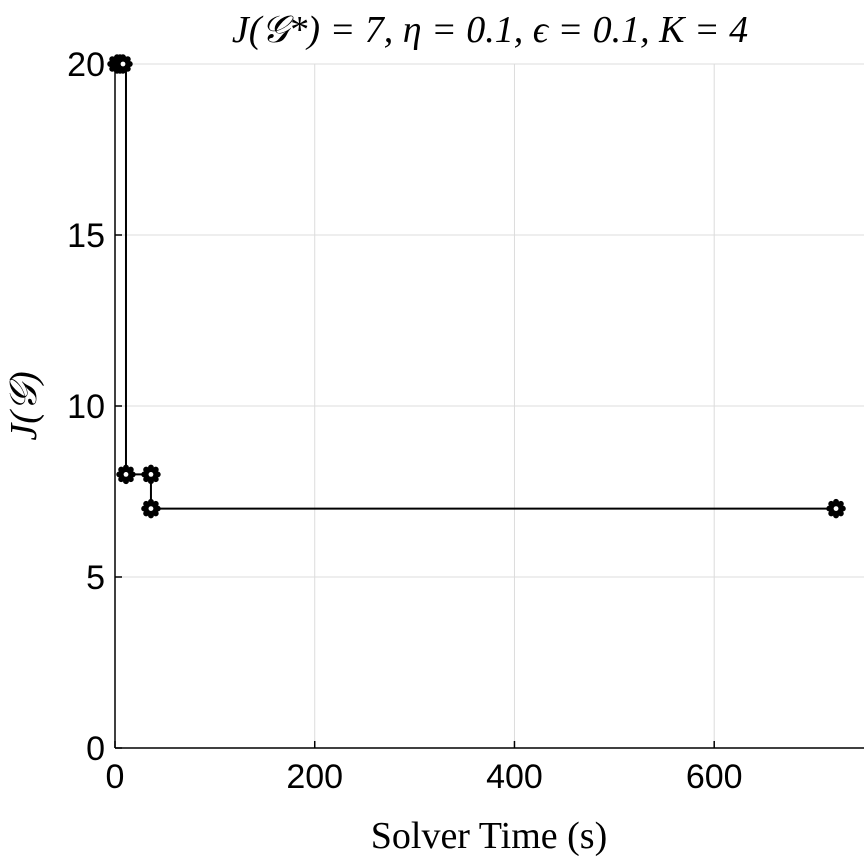 This screenshot has height=864, width=864. What do you see at coordinates (24, 405) in the screenshot?
I see `y-axis-label: J(𝒢)` at bounding box center [24, 405].